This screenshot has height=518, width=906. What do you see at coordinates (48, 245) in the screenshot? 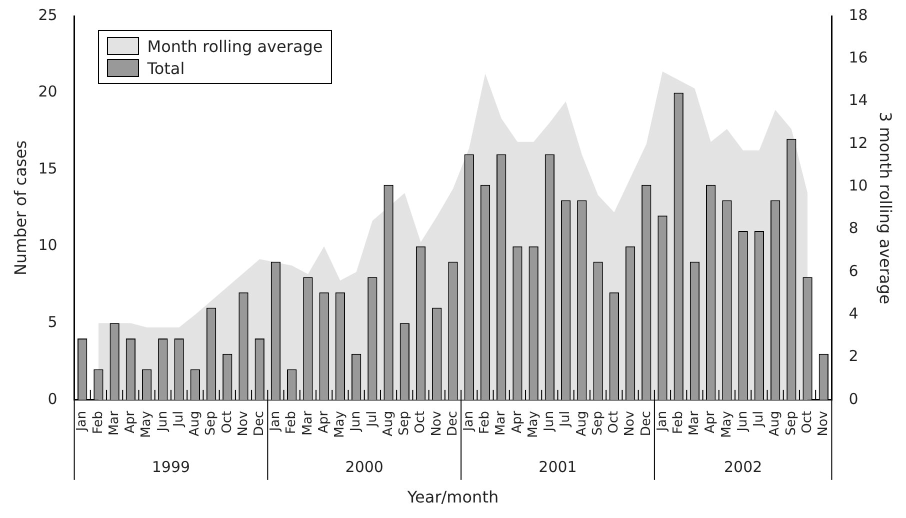
I see `y-tick-label: 10` at bounding box center [48, 245].